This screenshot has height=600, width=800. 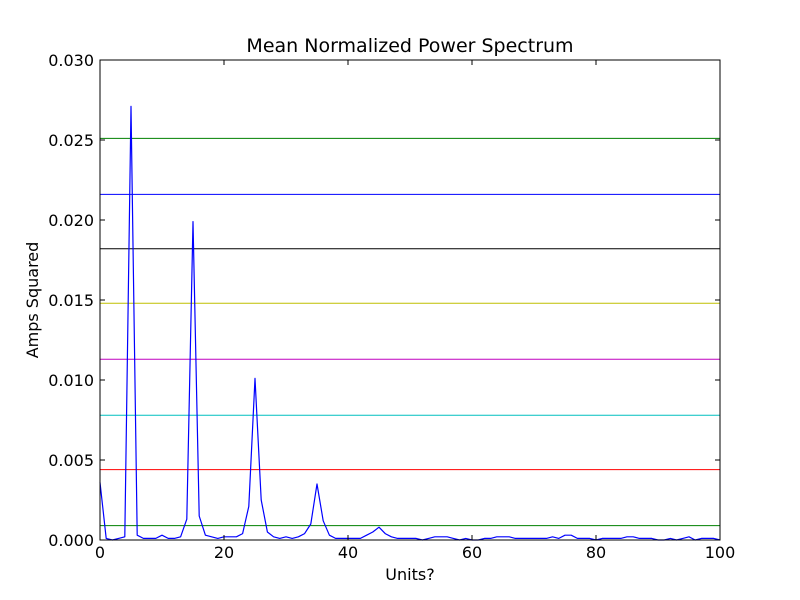 I want to click on x-tick-label-5: 100, so click(x=720, y=552).